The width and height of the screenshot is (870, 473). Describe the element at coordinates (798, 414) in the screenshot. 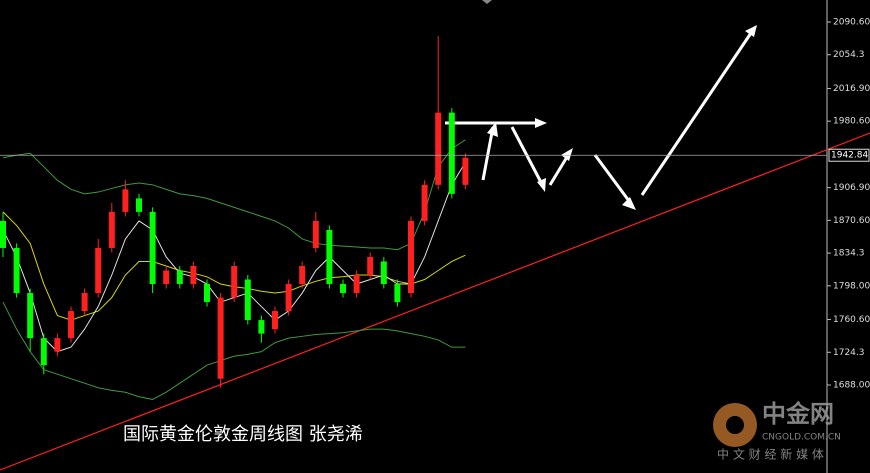

I see `brand: 中金网` at that location.